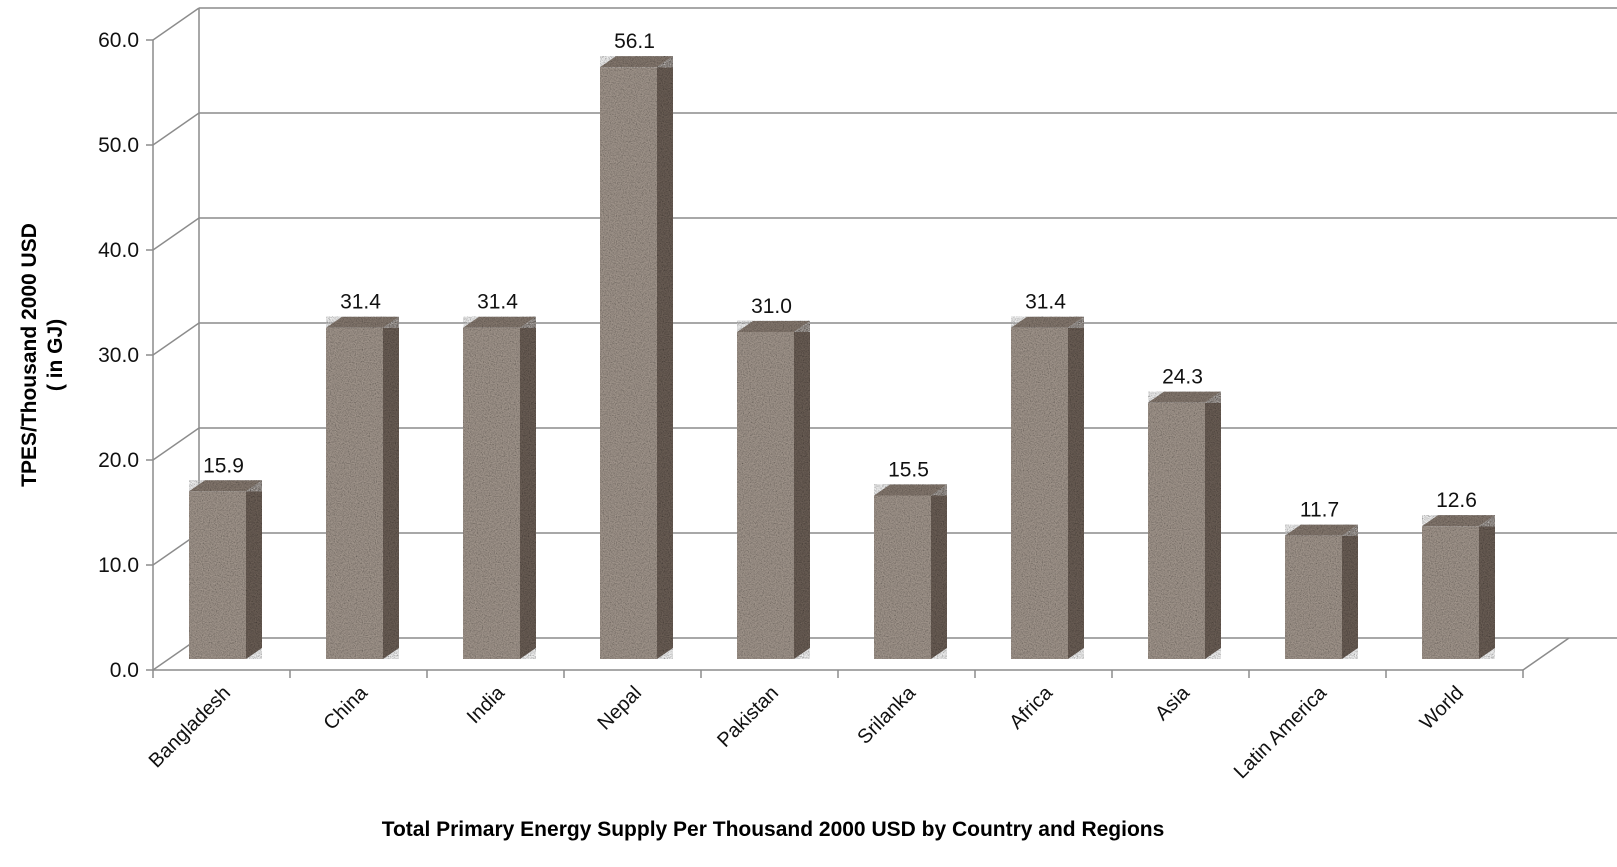 The image size is (1617, 867). I want to click on data-label: 24.3, so click(1182, 377).